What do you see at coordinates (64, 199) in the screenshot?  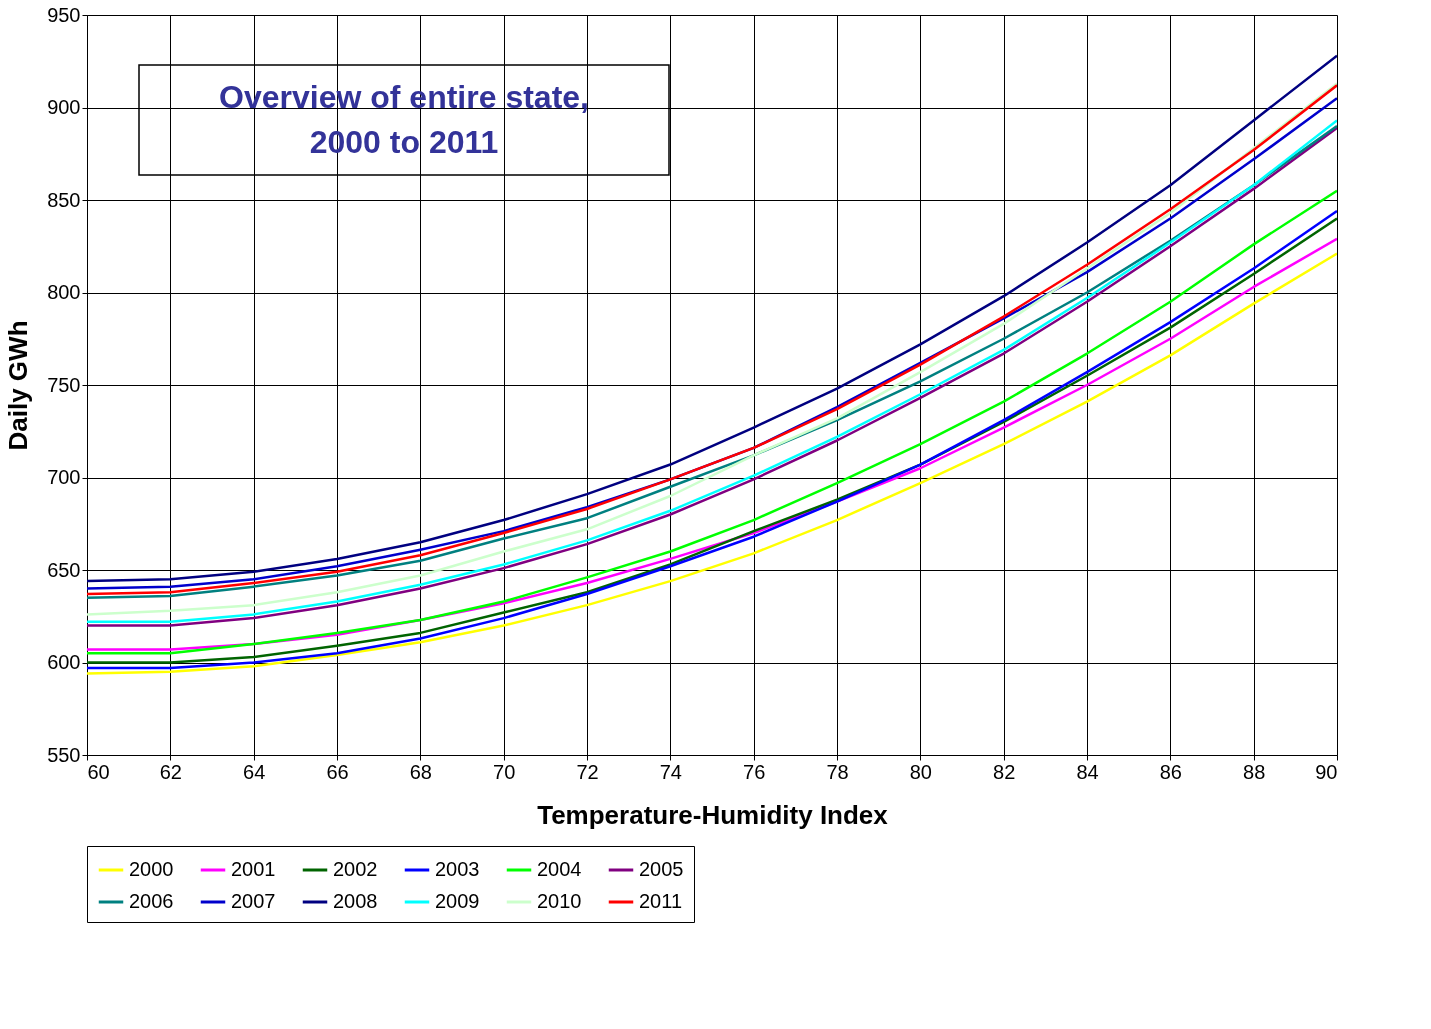 I see `y-tick-label: 850` at bounding box center [64, 199].